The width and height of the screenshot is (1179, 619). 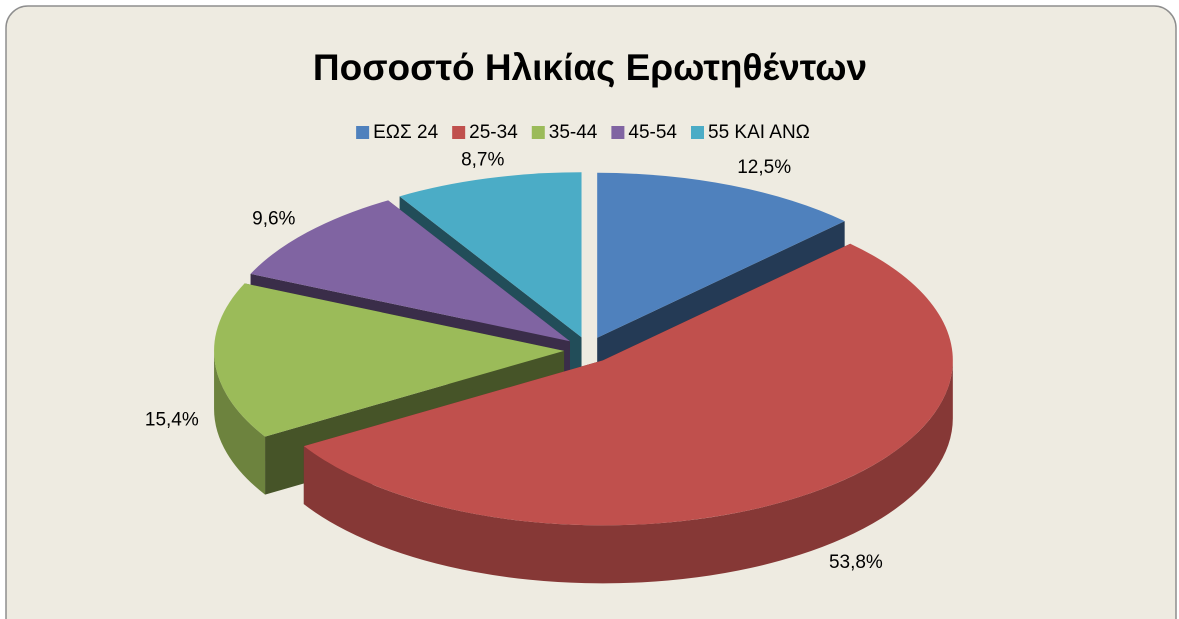 What do you see at coordinates (240, 422) in the screenshot?
I see `slice-wall` at bounding box center [240, 422].